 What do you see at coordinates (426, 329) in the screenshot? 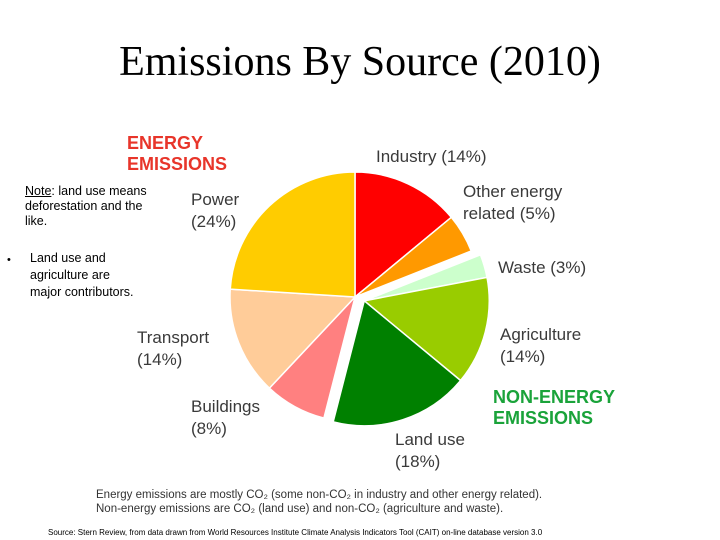
I see `pie-slice-agriculture` at bounding box center [426, 329].